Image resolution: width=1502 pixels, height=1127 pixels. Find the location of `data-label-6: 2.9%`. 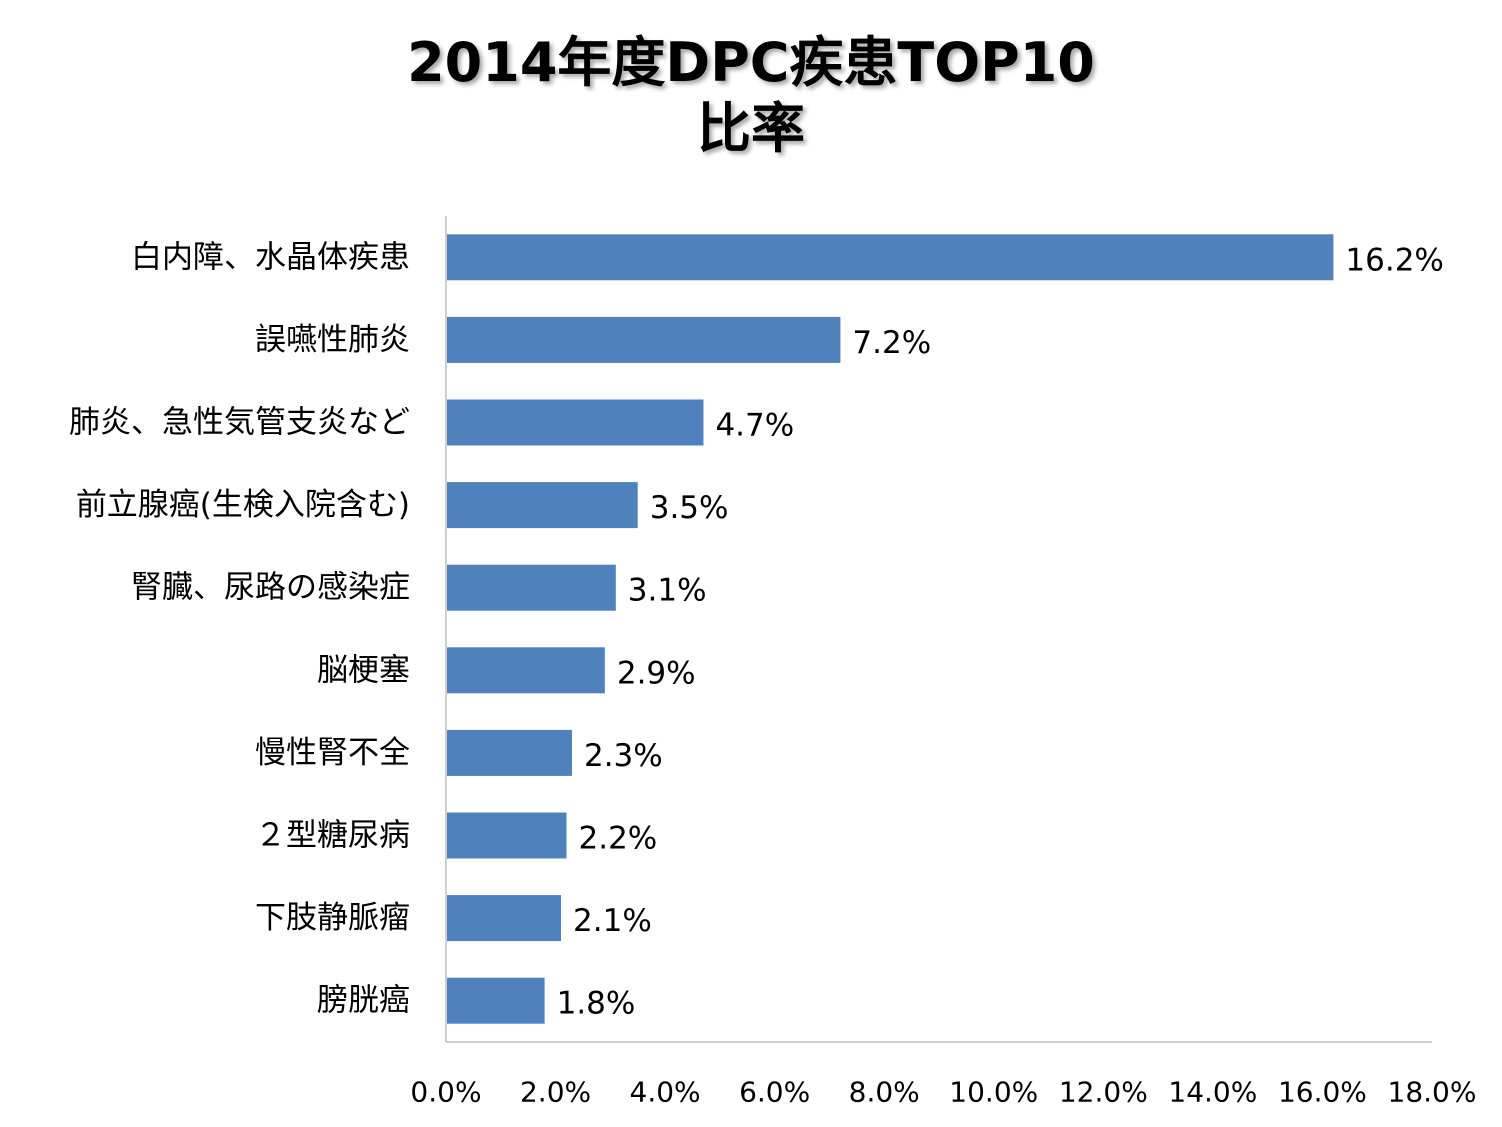

data-label-6: 2.9% is located at coordinates (656, 673).